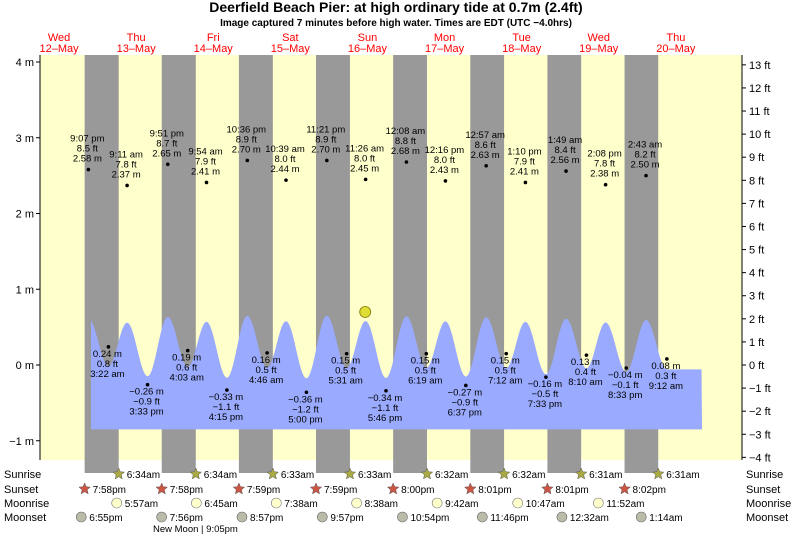 The image size is (793, 538). I want to click on low-tide-feet: 0.8 ft, so click(107, 364).